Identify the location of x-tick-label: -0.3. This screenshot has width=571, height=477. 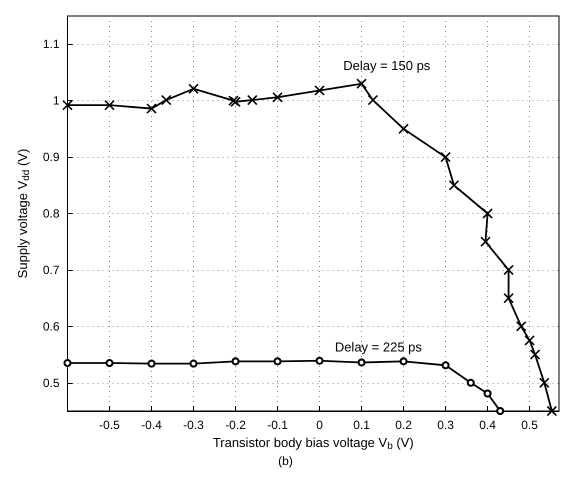
(193, 425).